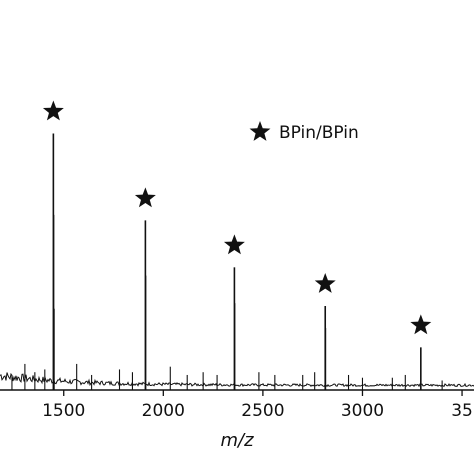 The image size is (474, 474). Describe the element at coordinates (260, 131) in the screenshot. I see `legend-star-icon` at that location.